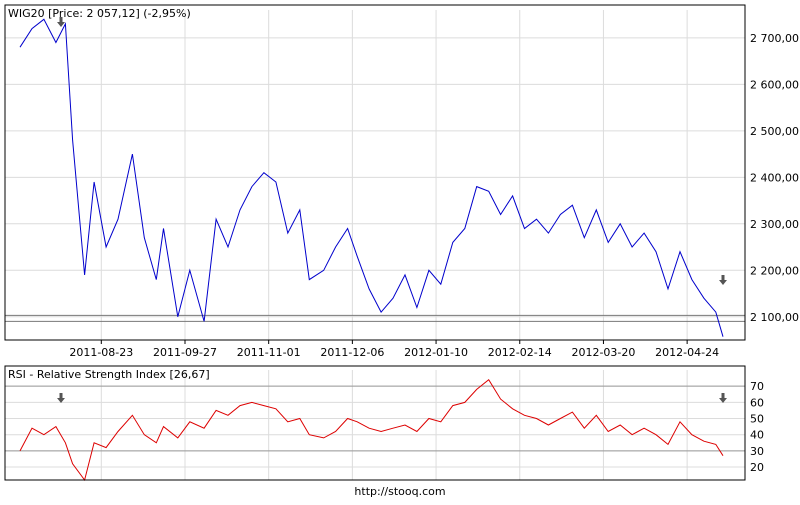 This screenshot has width=800, height=505. What do you see at coordinates (757, 467) in the screenshot?
I see `y-tick-label: 20` at bounding box center [757, 467].